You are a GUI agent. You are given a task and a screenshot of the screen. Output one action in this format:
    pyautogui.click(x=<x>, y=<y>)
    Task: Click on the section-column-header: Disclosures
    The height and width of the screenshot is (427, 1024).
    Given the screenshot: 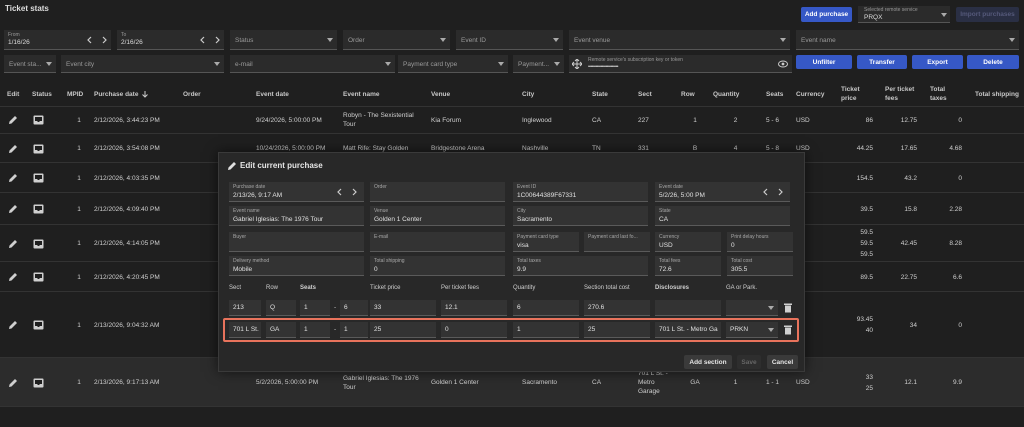 What is the action you would take?
    pyautogui.click(x=672, y=288)
    